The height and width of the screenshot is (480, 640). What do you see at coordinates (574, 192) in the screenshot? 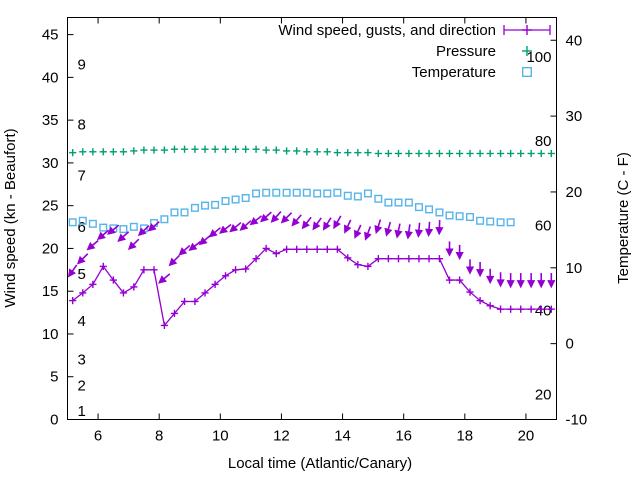
I see `y2-axis-tick-label: 20` at bounding box center [574, 192].